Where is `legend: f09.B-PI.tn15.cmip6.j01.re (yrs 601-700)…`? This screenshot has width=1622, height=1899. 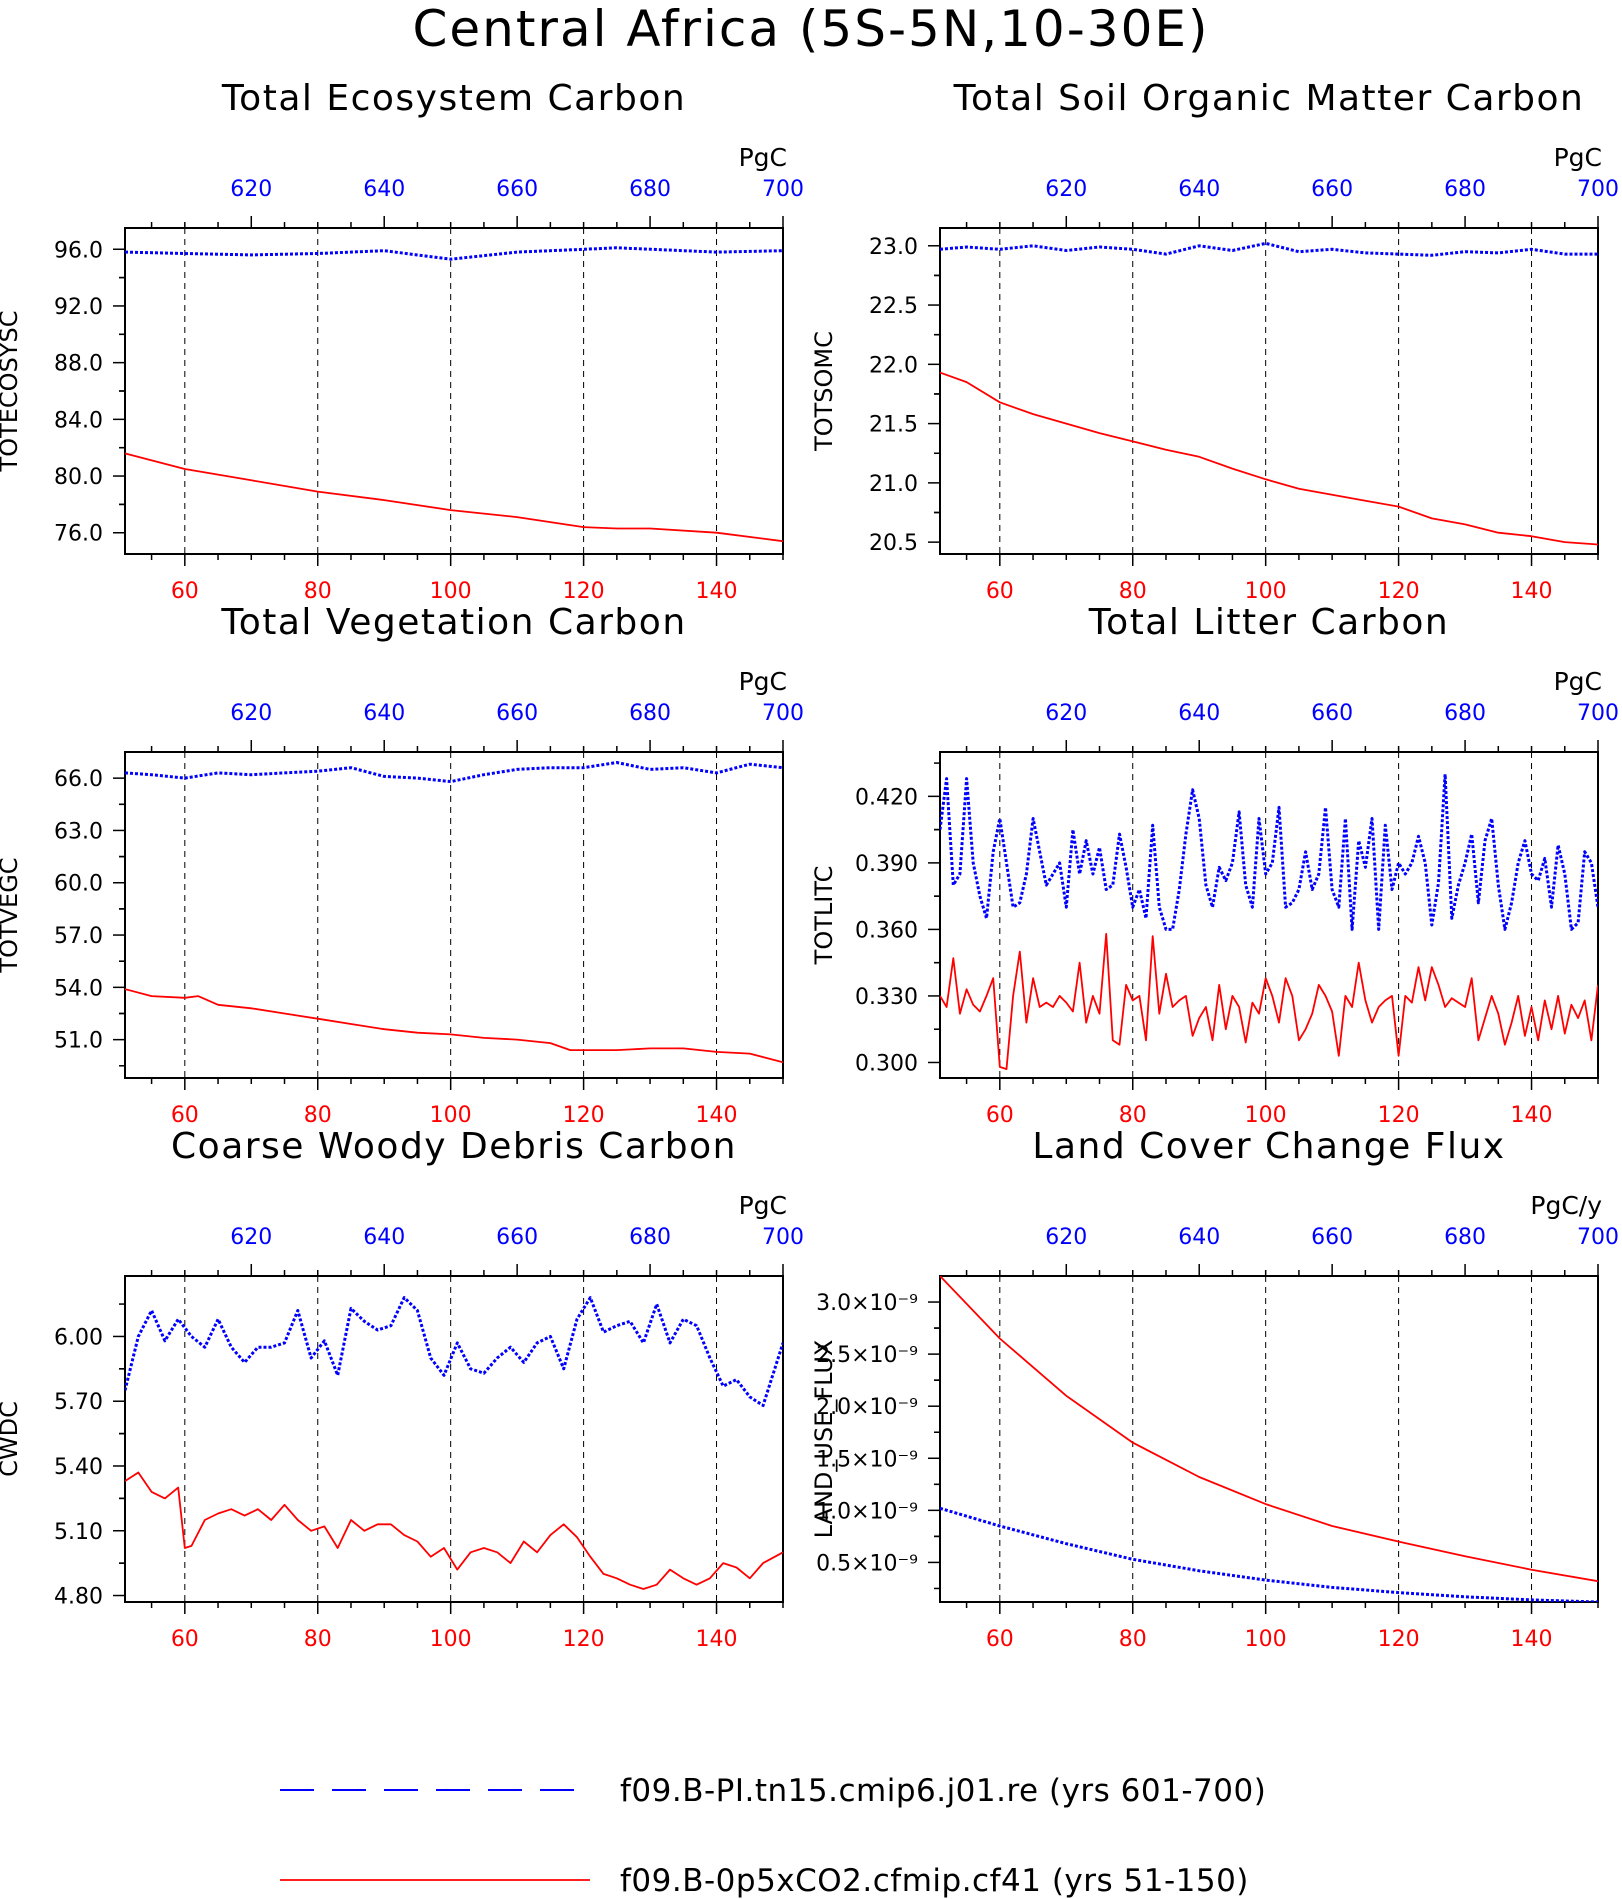 legend: f09.B-PI.tn15.cmip6.j01.re (yrs 601-700)… is located at coordinates (773, 1836).